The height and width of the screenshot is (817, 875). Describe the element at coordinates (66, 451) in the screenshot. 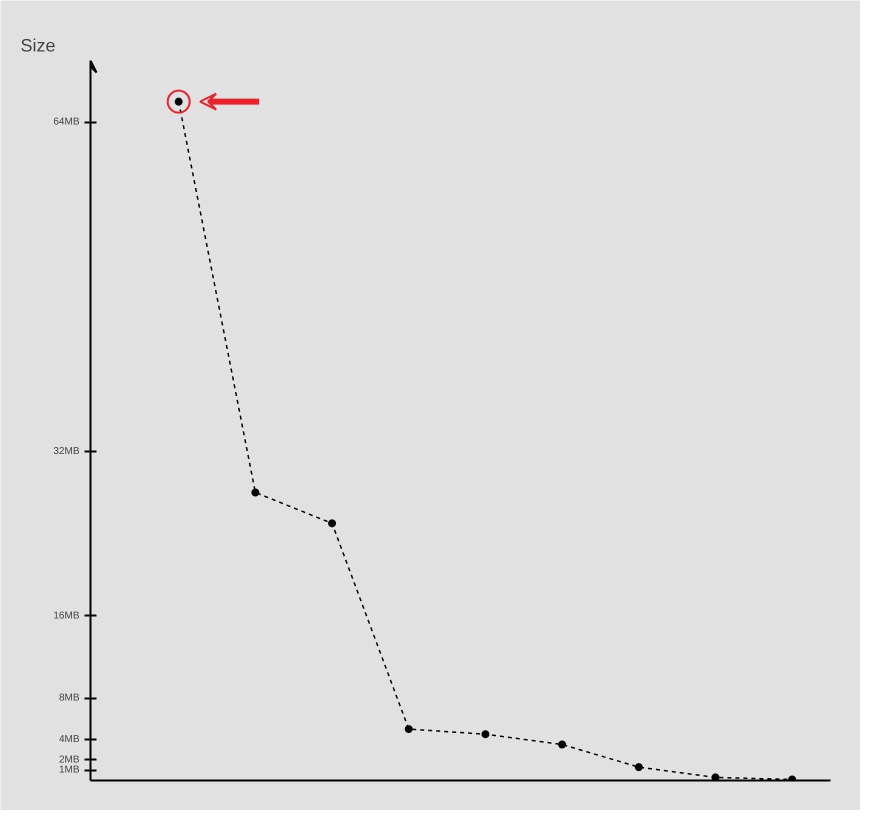

I see `y-tick-label: 32MB` at that location.